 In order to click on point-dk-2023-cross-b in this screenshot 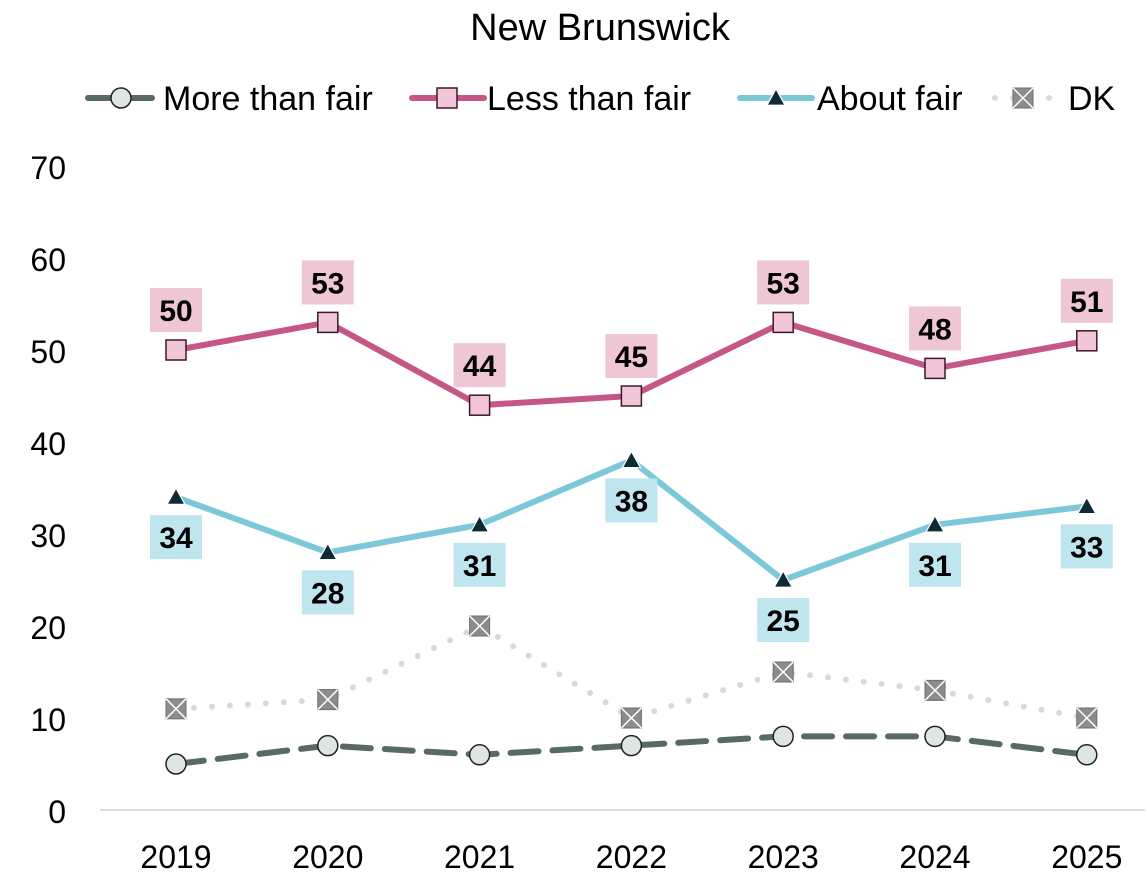, I will do `click(783, 672)`.